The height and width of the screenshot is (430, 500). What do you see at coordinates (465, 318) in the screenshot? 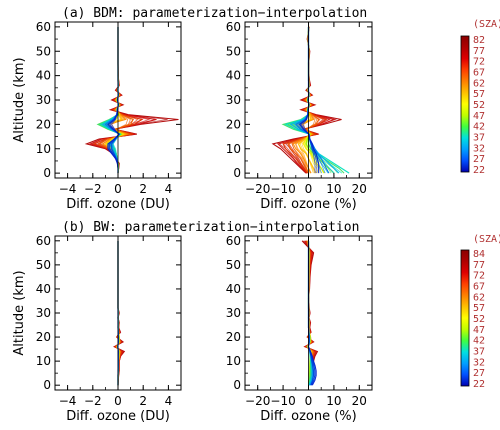
I see `colorbar-gradient` at bounding box center [465, 318].